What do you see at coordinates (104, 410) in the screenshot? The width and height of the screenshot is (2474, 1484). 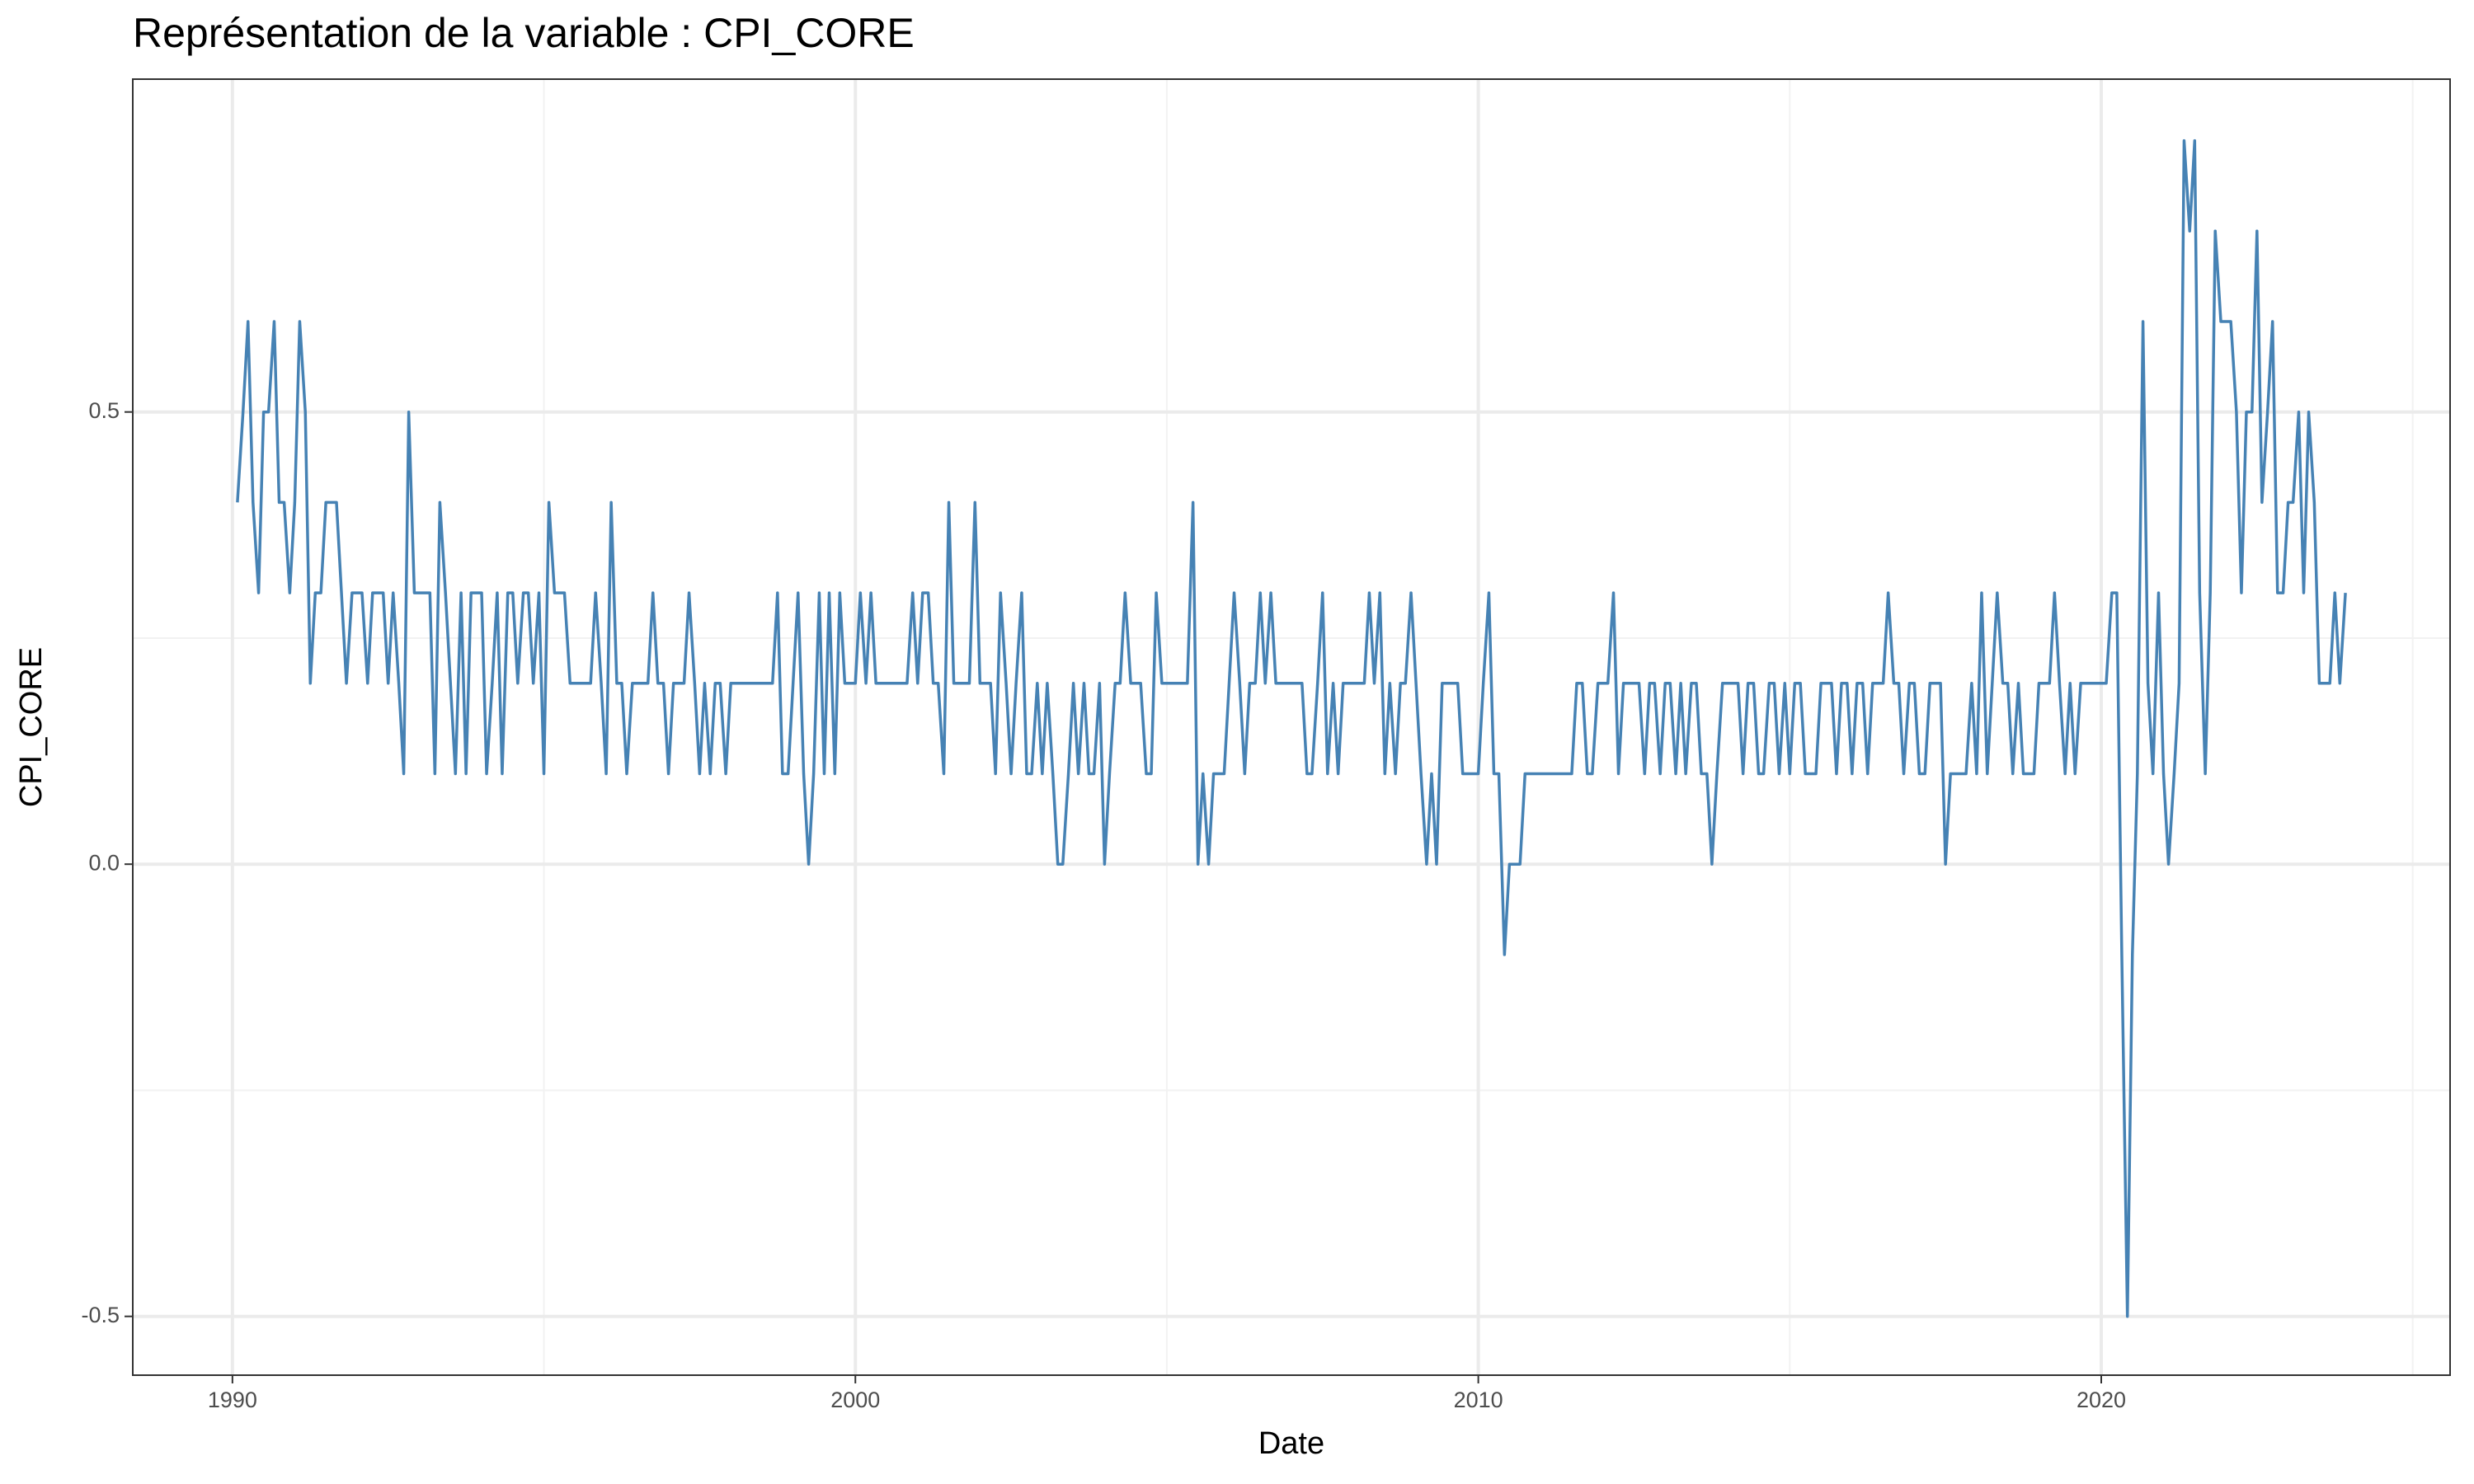 I see `y-tick-label: 0.5` at bounding box center [104, 410].